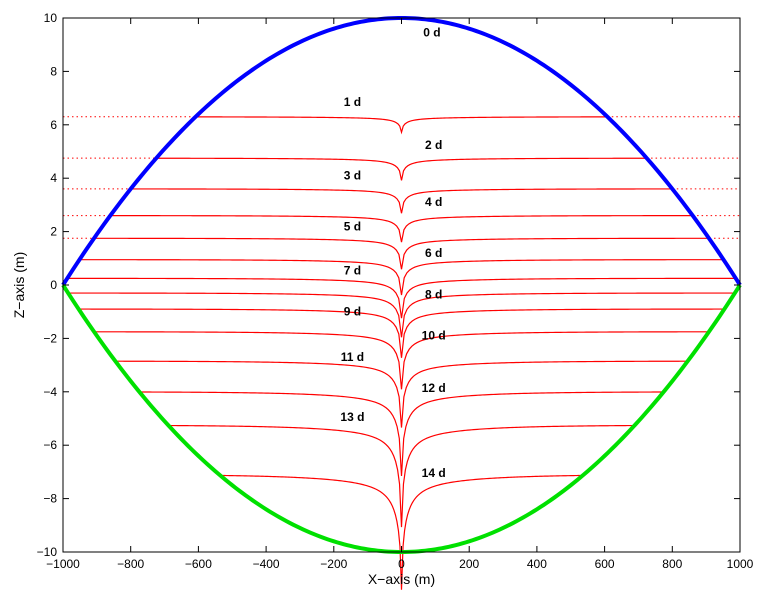 This screenshot has width=759, height=592. Describe the element at coordinates (431, 33) in the screenshot. I see `day-label-0-d: 0 d` at that location.